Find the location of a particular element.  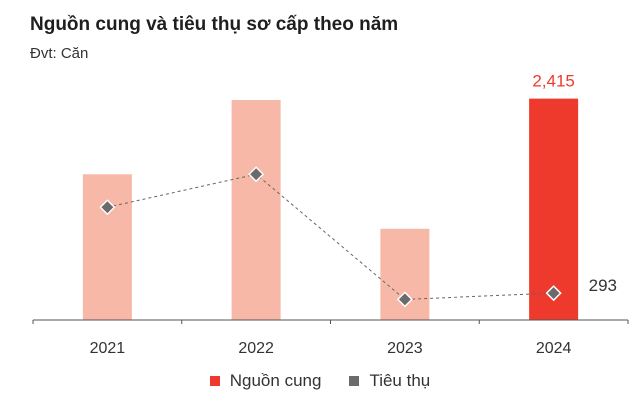

x-tick-label-2022: 2022 is located at coordinates (256, 348).